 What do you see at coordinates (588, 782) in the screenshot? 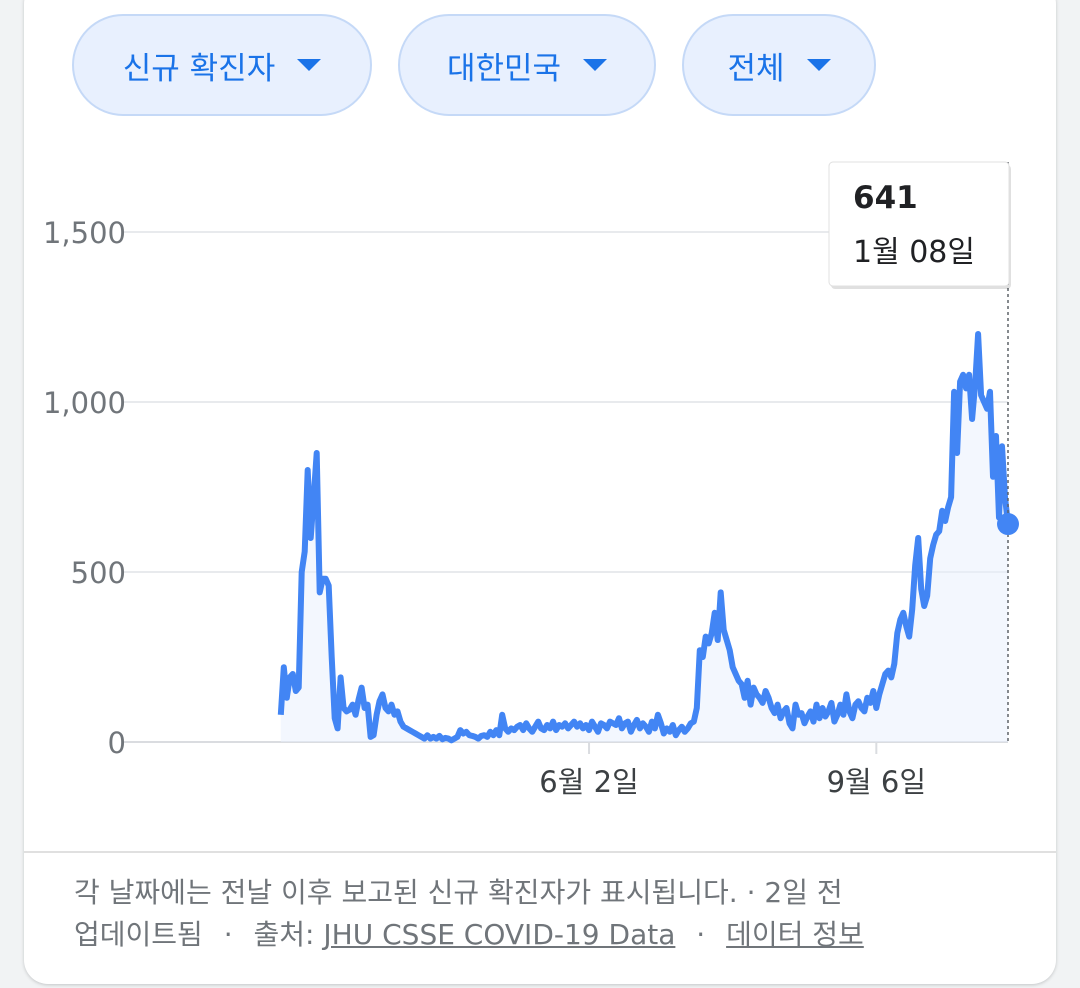
I see `x-tick-label: 6월 2일` at bounding box center [588, 782].